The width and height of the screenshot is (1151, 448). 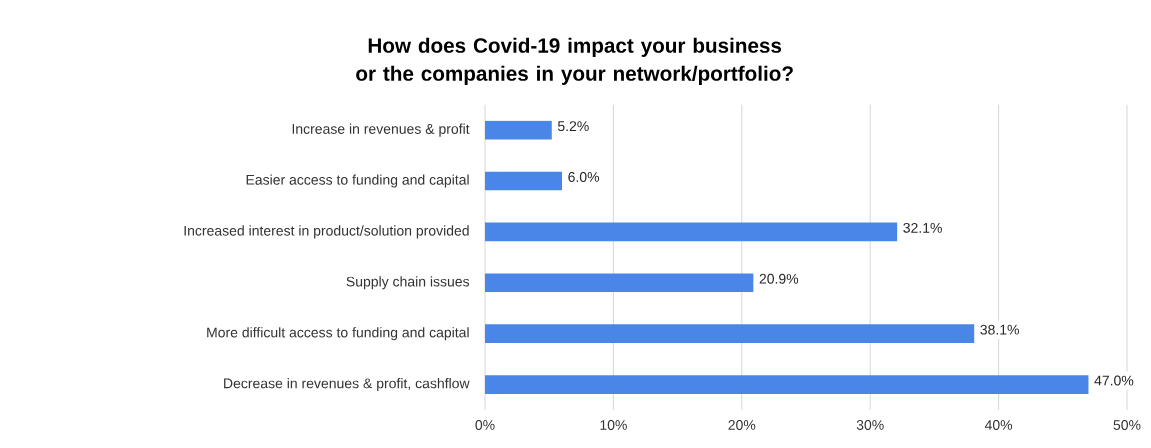 What do you see at coordinates (613, 425) in the screenshot?
I see `x-tick-label: 10%` at bounding box center [613, 425].